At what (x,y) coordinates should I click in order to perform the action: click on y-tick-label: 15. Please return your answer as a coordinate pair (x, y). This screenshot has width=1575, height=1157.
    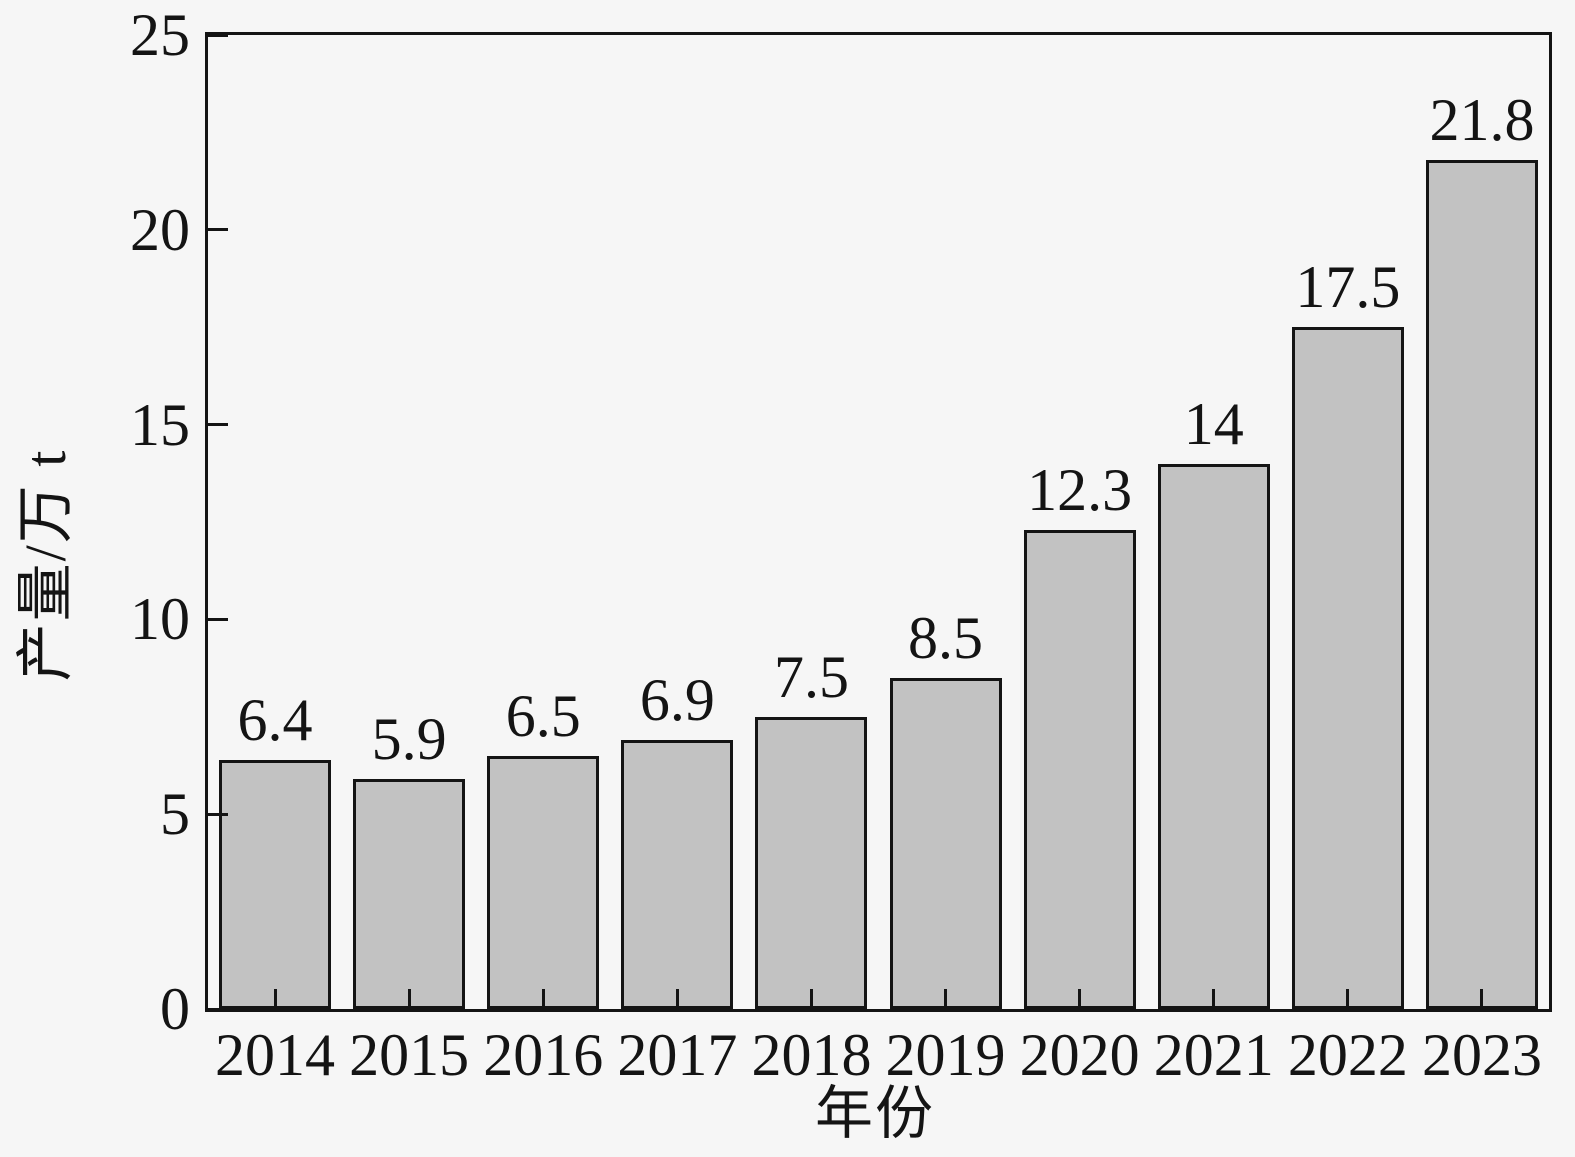
    Looking at the image, I should click on (160, 424).